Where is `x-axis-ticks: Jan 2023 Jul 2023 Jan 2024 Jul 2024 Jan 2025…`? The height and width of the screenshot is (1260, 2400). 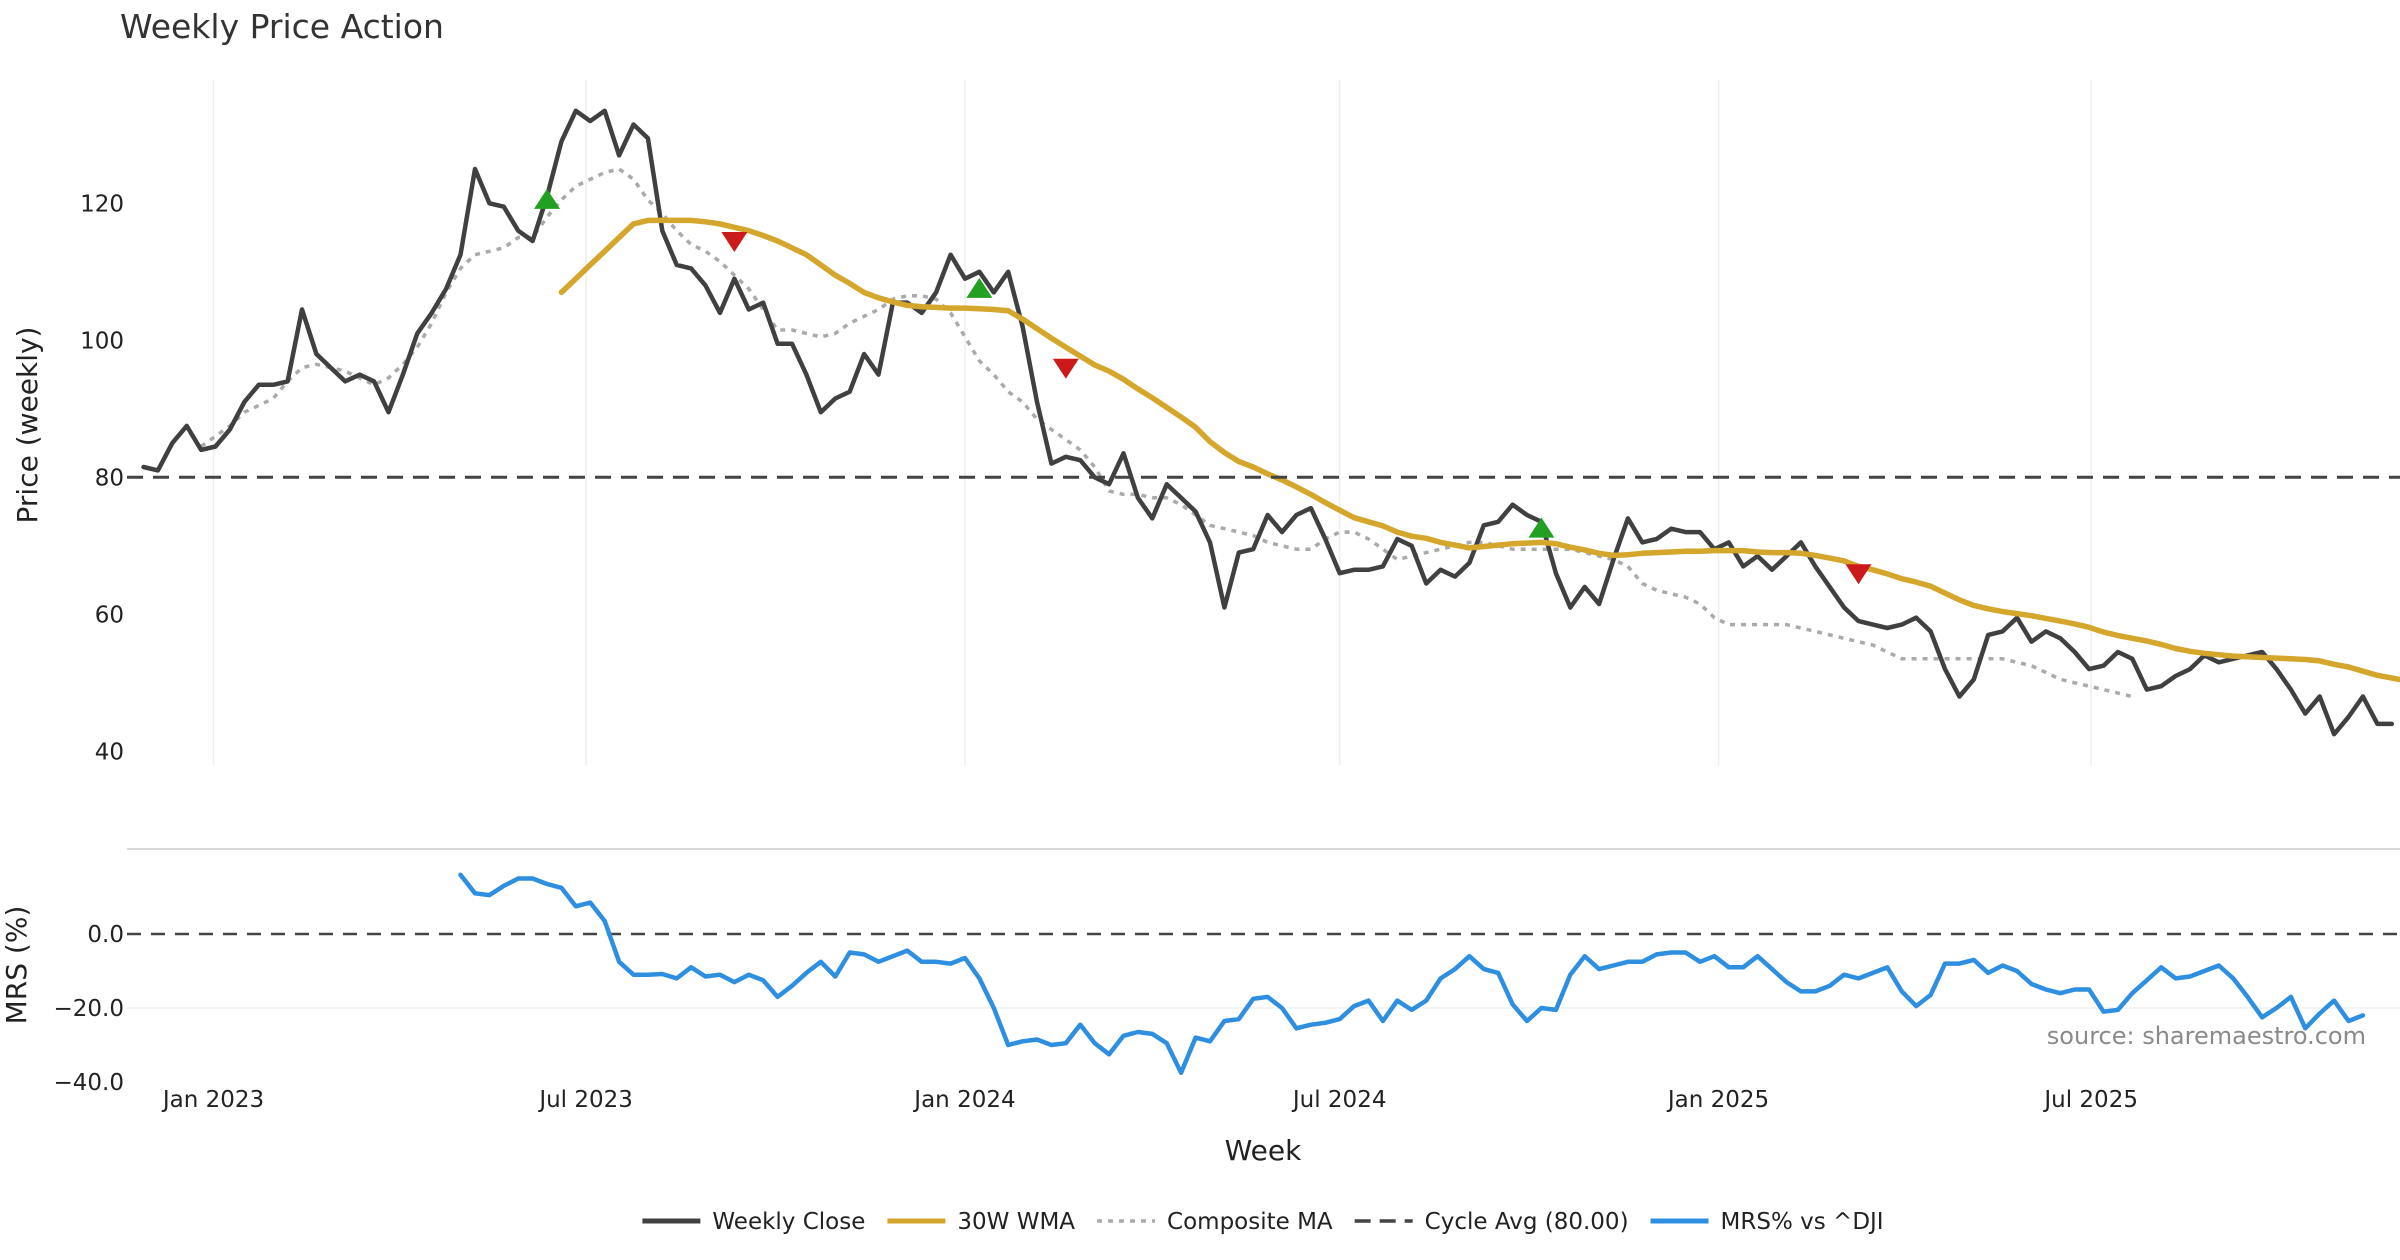 x-axis-ticks: Jan 2023 Jul 2023 Jan 2024 Jul 2024 Jan 2025… is located at coordinates (1149, 1100).